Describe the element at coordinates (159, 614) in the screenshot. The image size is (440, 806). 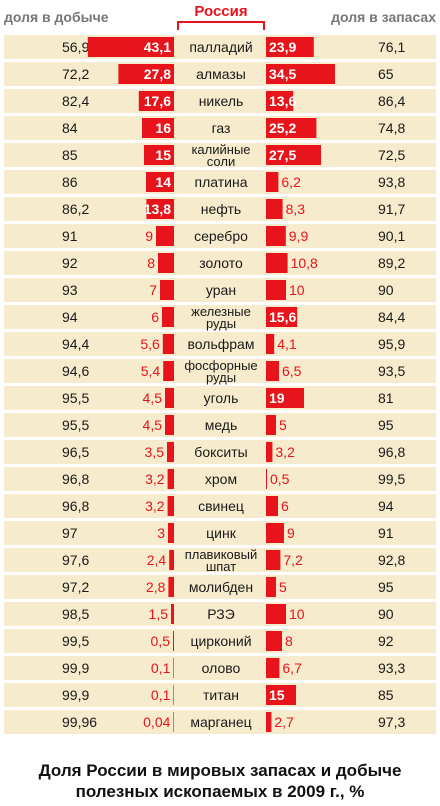
I see `production-value-label: 1,5` at that location.